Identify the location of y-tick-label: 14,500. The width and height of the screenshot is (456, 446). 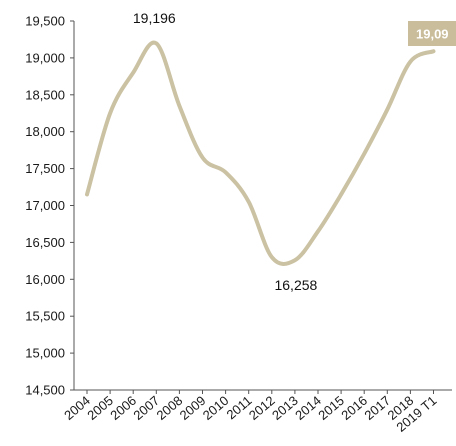
(45, 390).